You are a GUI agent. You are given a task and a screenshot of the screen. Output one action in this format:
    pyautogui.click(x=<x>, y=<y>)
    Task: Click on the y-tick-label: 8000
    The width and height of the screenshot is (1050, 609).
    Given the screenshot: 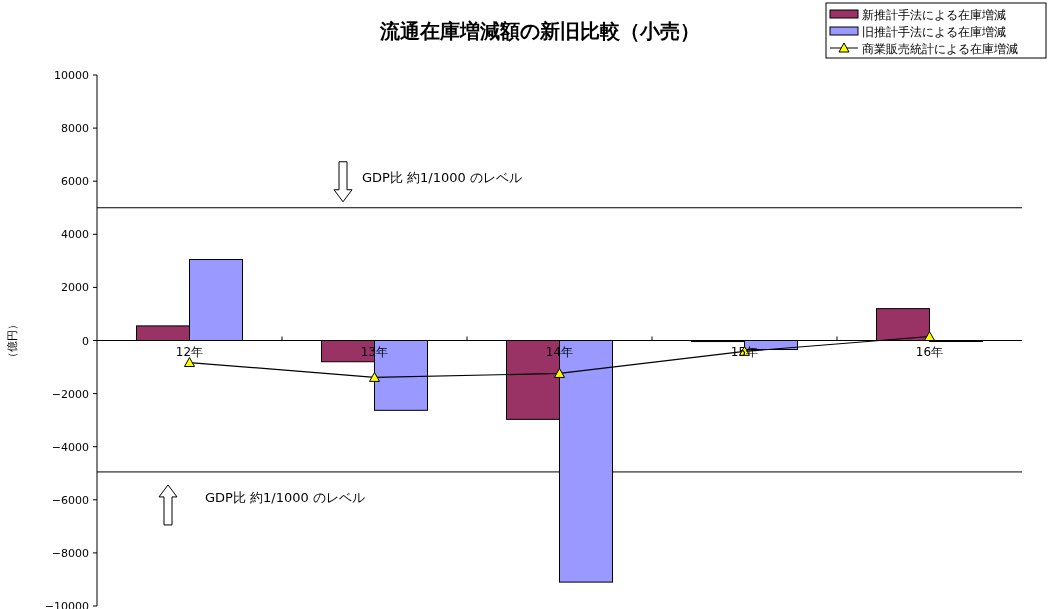 What is the action you would take?
    pyautogui.click(x=75, y=129)
    